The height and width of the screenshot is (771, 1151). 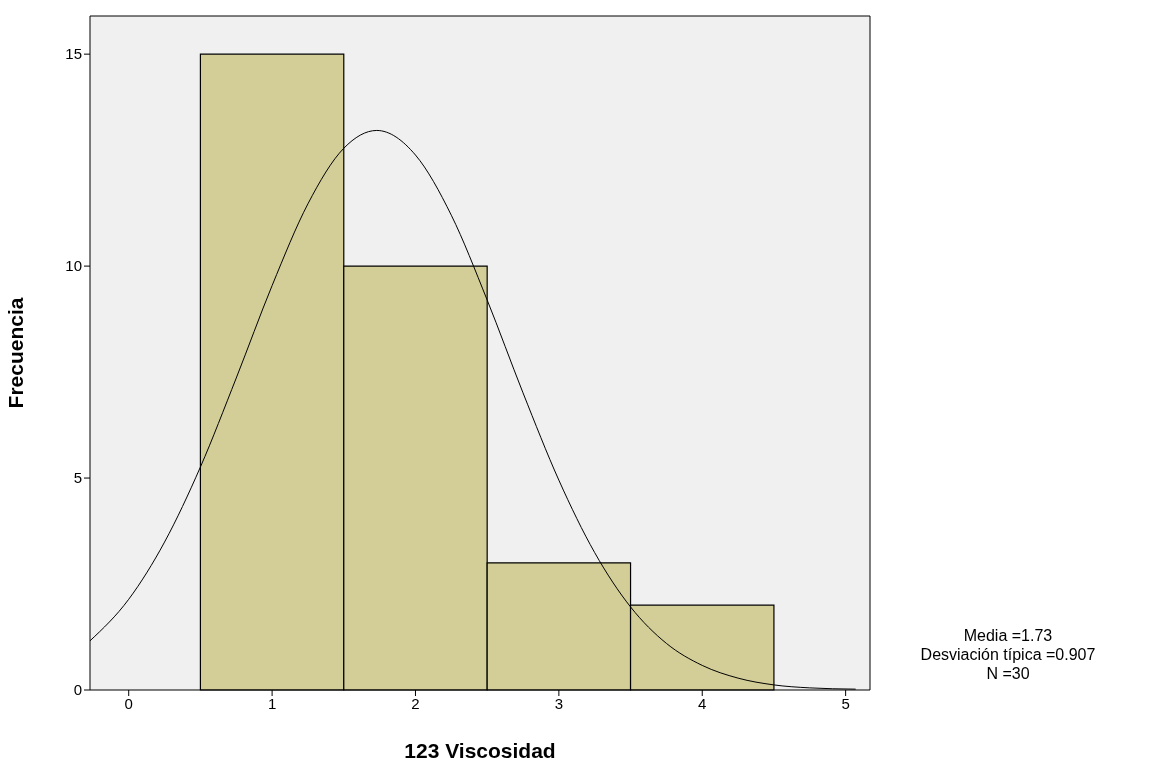 I want to click on x-axis-title: 123 Viscosidad, so click(x=480, y=750).